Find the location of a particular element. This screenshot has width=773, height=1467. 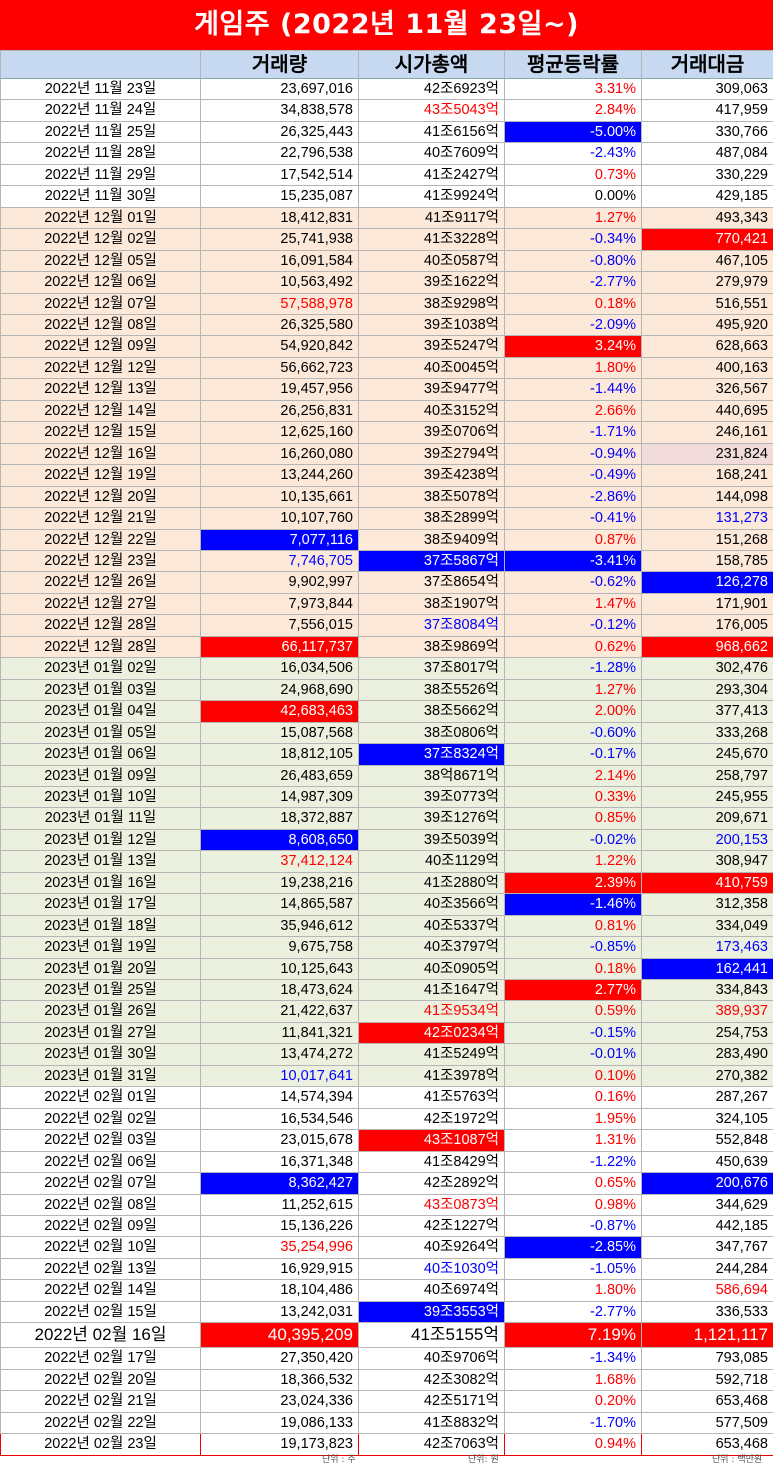

row-date: 2023년 01월 16일 is located at coordinates (100, 883).